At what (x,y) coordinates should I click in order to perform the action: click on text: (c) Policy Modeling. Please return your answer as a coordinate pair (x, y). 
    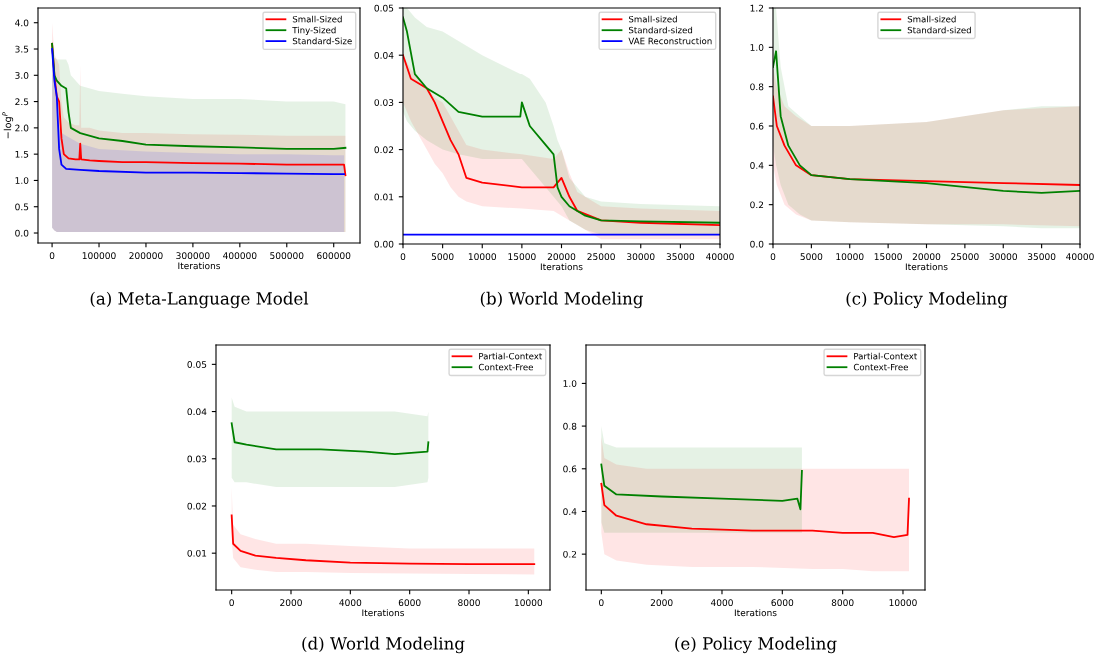
    Looking at the image, I should click on (927, 300).